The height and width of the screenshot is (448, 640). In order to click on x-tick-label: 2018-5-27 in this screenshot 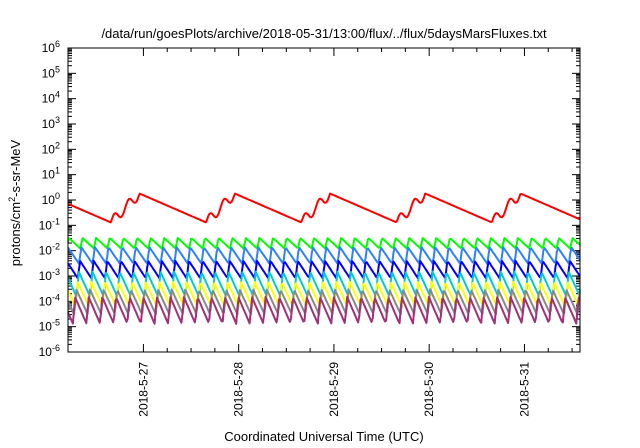, I will do `click(143, 389)`.